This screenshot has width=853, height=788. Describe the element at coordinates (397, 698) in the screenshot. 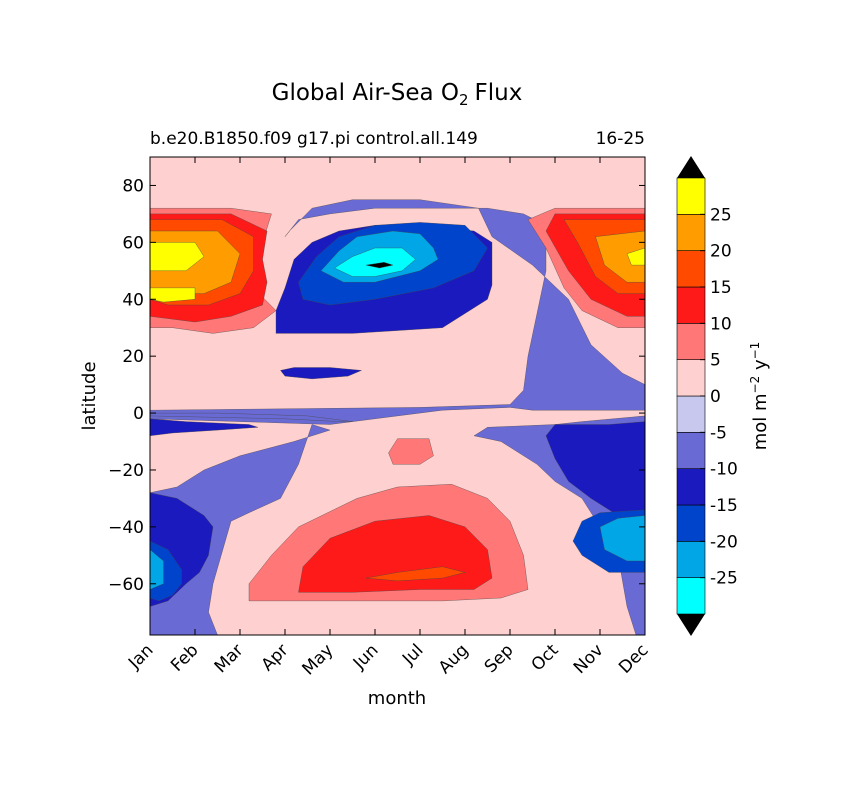

I see `x-axis-label: month` at that location.